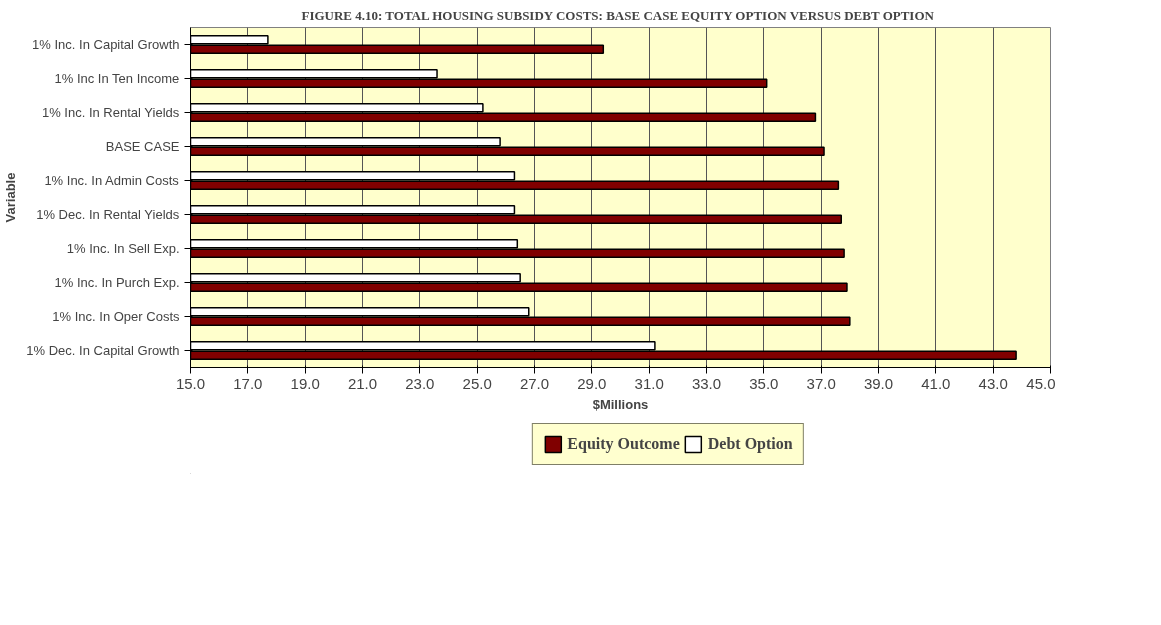 This screenshot has height=625, width=1161. I want to click on x-tick-label: 37.0, so click(821, 383).